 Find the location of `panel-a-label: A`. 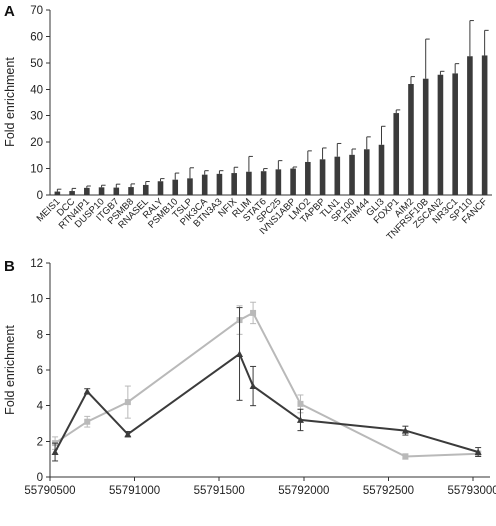

panel-a-label: A is located at coordinates (9, 11).